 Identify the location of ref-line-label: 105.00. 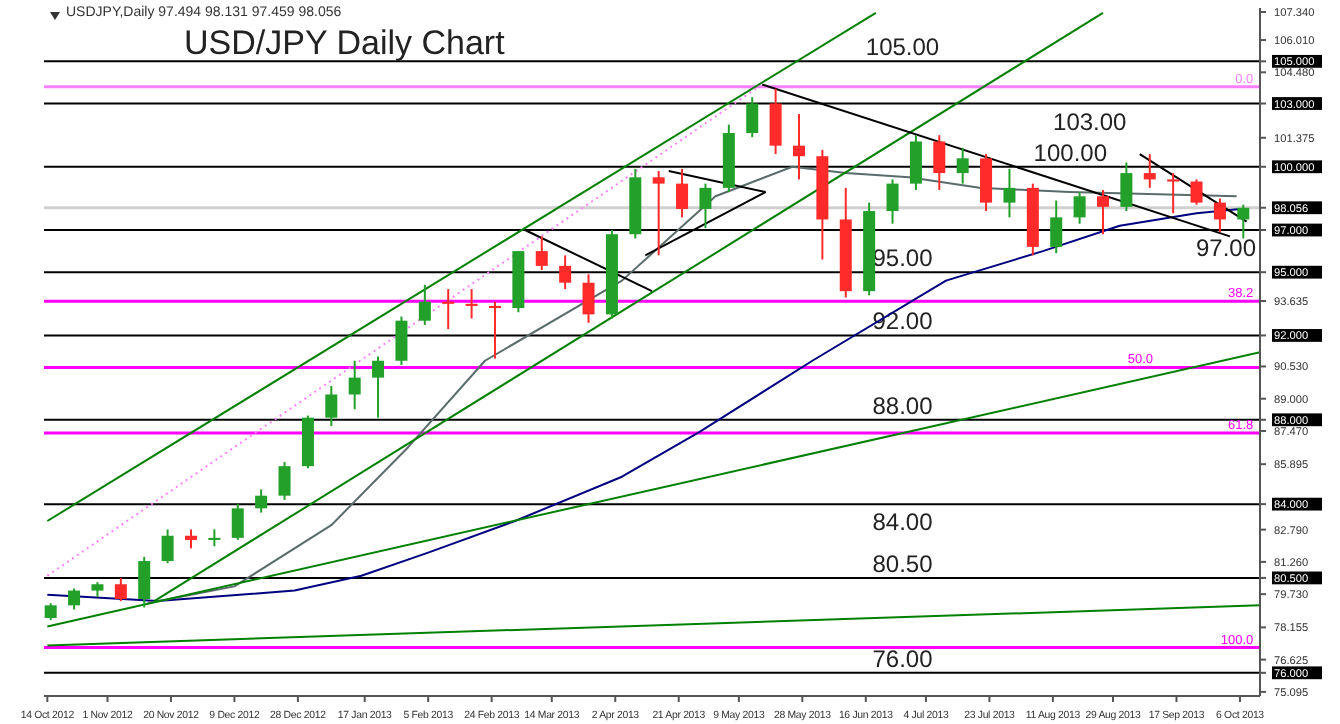
(902, 47).